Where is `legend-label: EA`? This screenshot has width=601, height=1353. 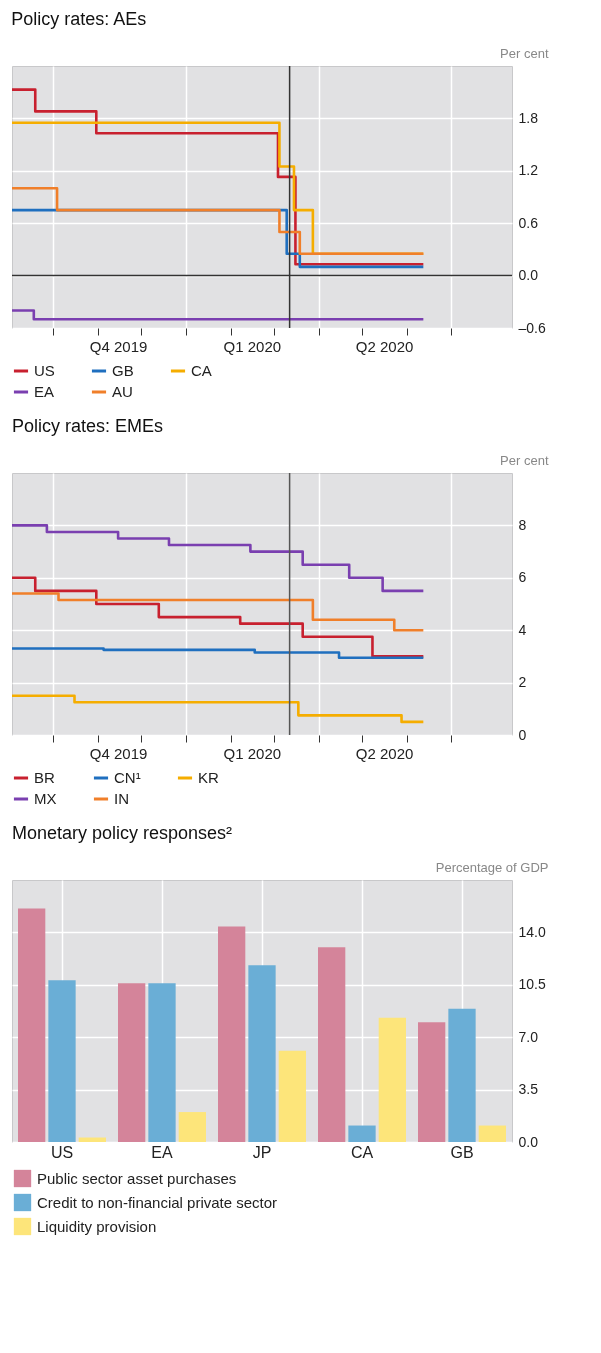
legend-label: EA is located at coordinates (44, 391).